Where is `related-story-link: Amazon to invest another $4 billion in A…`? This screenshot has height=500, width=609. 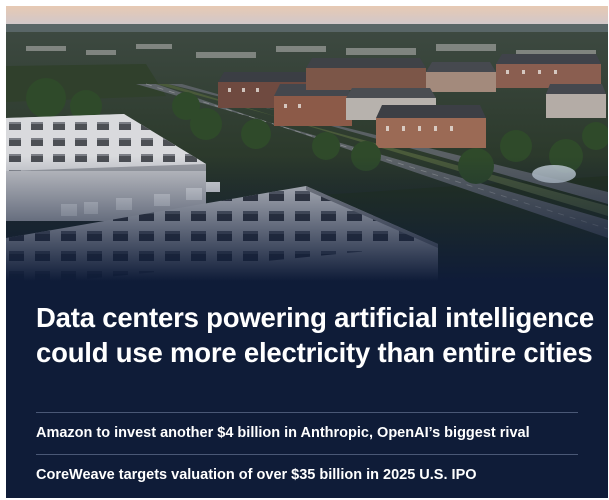 related-story-link: Amazon to invest another $4 billion in A… is located at coordinates (283, 433).